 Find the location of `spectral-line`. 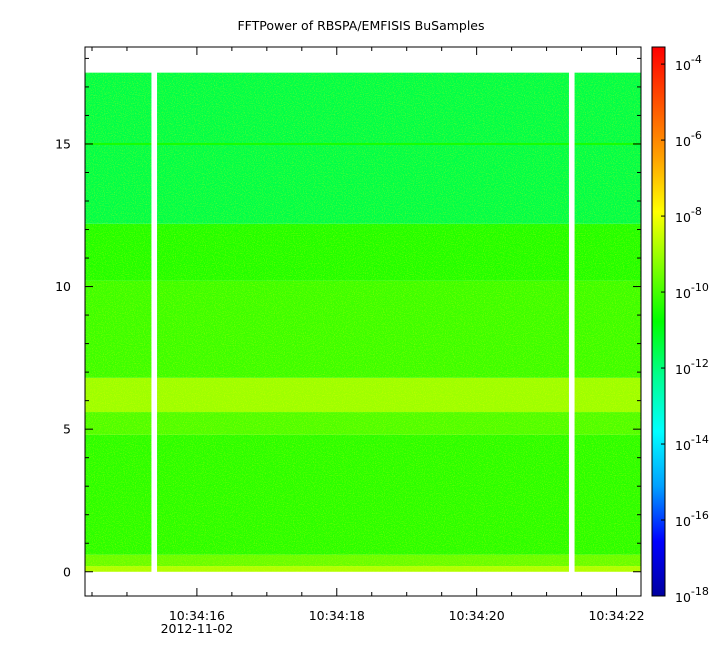

spectral-line is located at coordinates (363, 143).